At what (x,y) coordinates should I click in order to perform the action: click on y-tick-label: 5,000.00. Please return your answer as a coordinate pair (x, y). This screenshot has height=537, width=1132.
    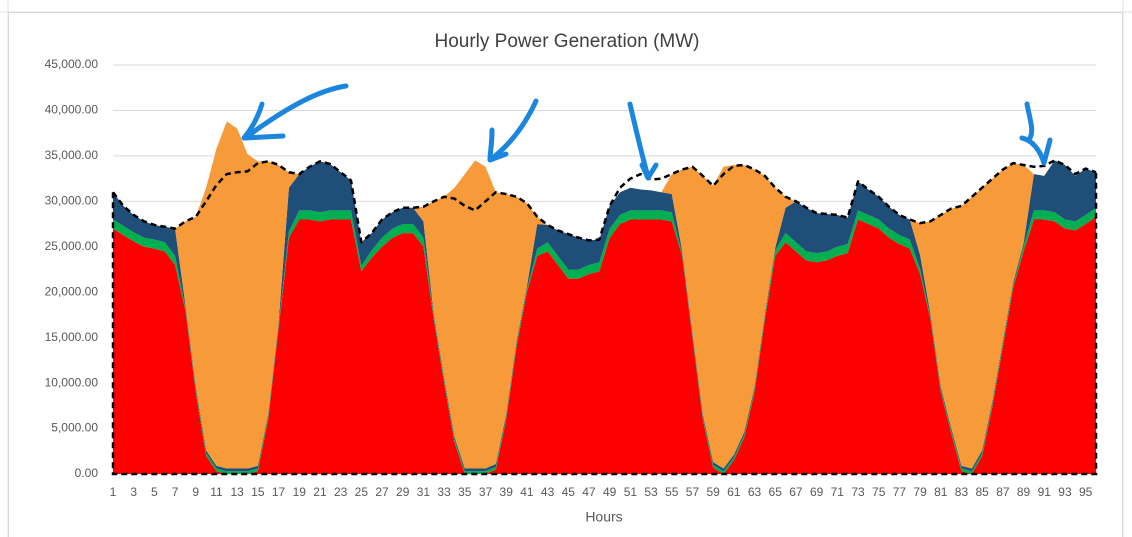
    Looking at the image, I should click on (74, 428).